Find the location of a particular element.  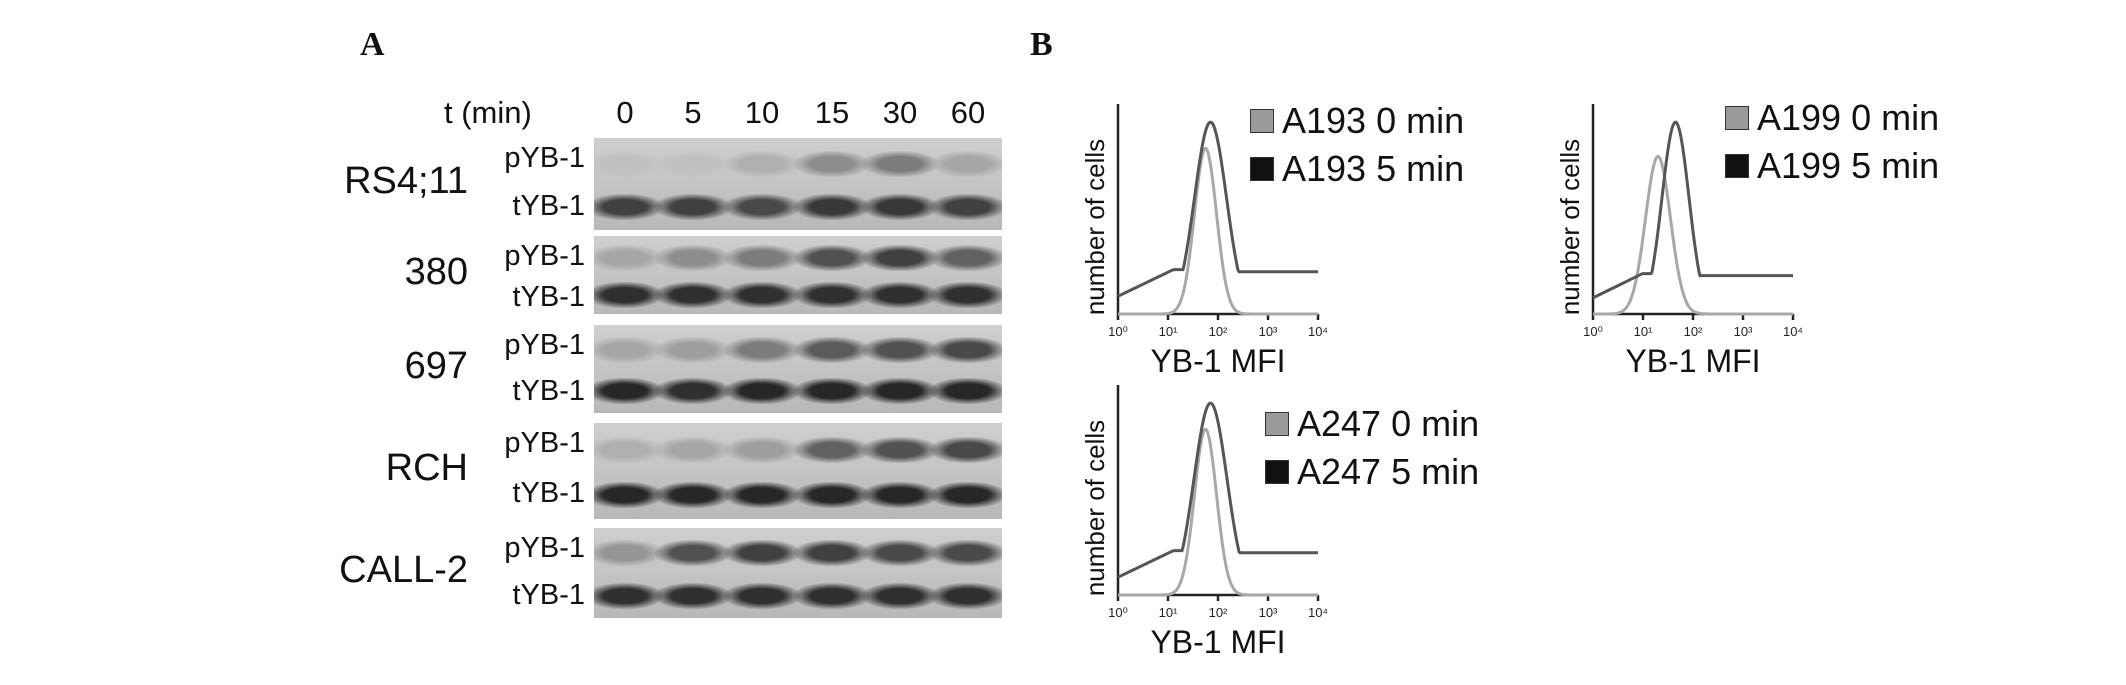

legend-entry: A199 0 min is located at coordinates (1832, 118).